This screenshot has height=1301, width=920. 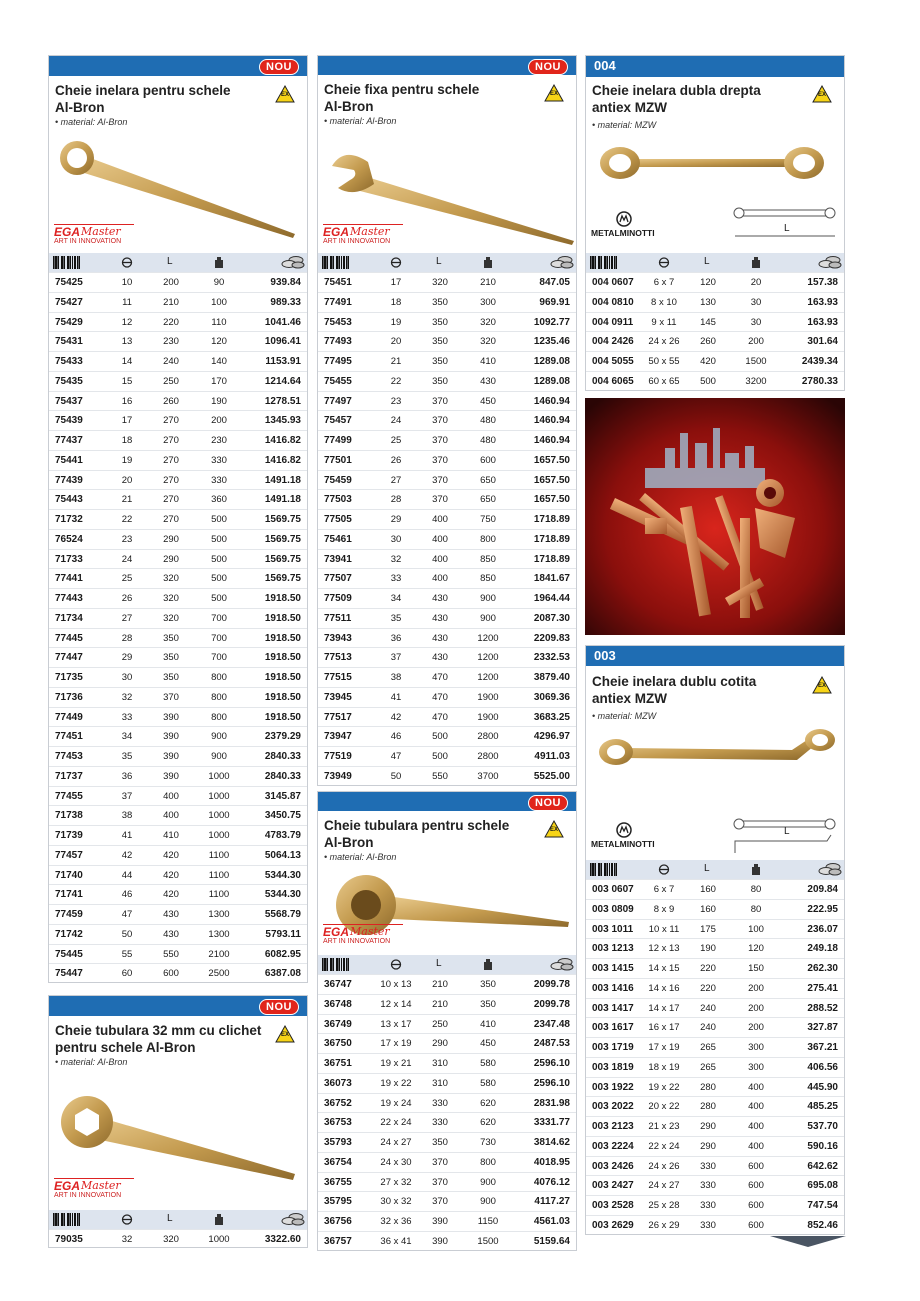 What do you see at coordinates (447, 598) in the screenshot?
I see `table-row: 77509 34 430 900 1964.44` at bounding box center [447, 598].